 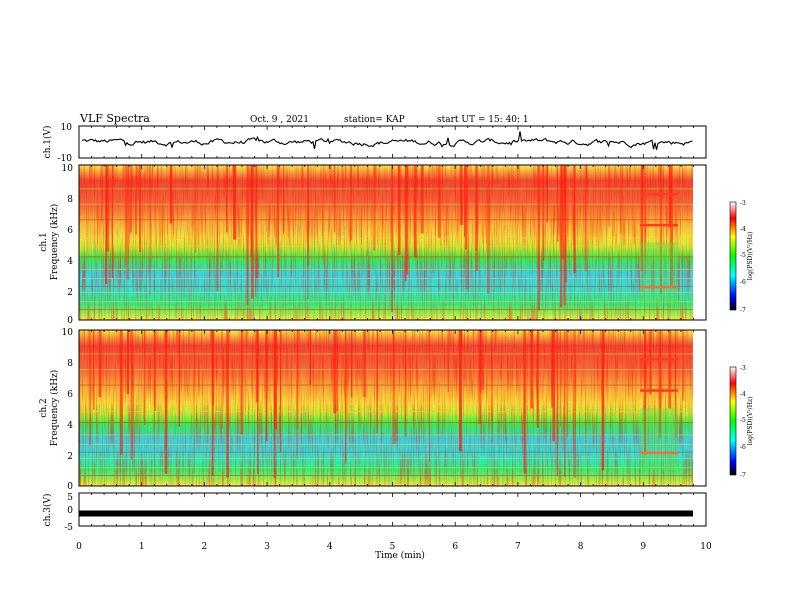 What do you see at coordinates (743, 420) in the screenshot?
I see `ch2-cb-tick-m5: -5` at bounding box center [743, 420].